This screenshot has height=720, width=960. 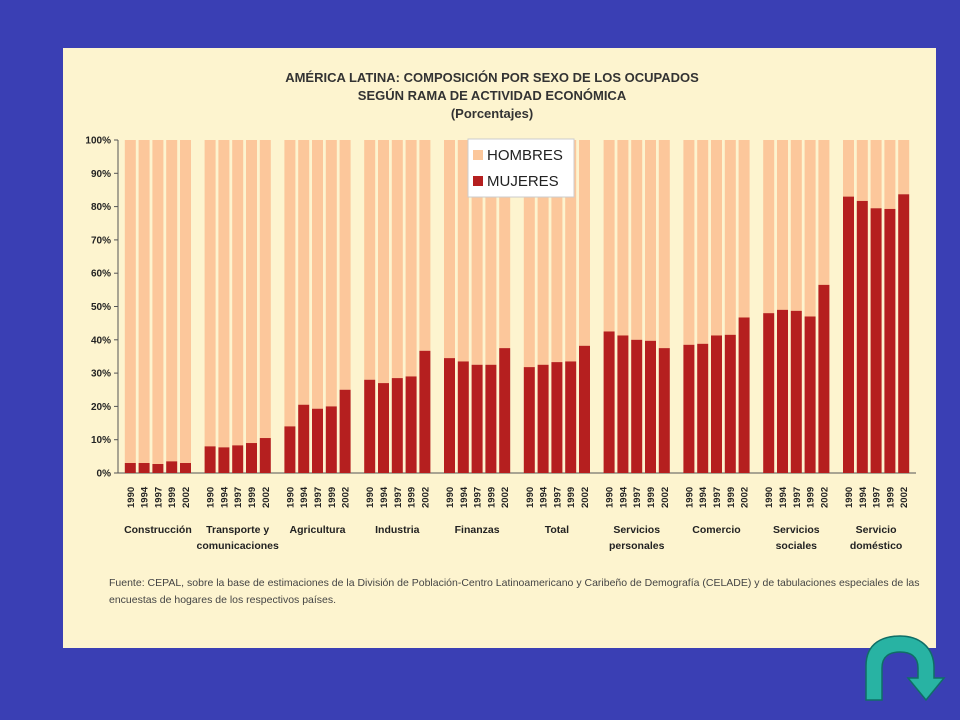 I want to click on legend-label: HOMBRES, so click(x=525, y=155).